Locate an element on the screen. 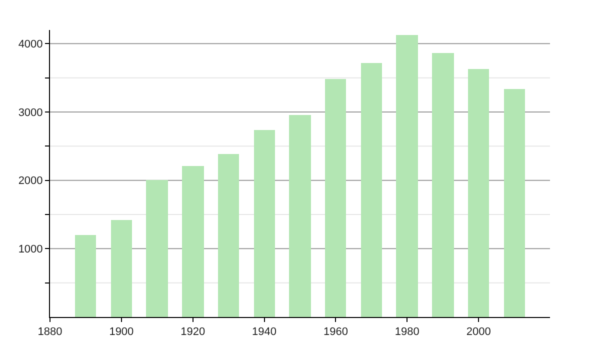  y-tick-label: 3000 is located at coordinates (30, 112).